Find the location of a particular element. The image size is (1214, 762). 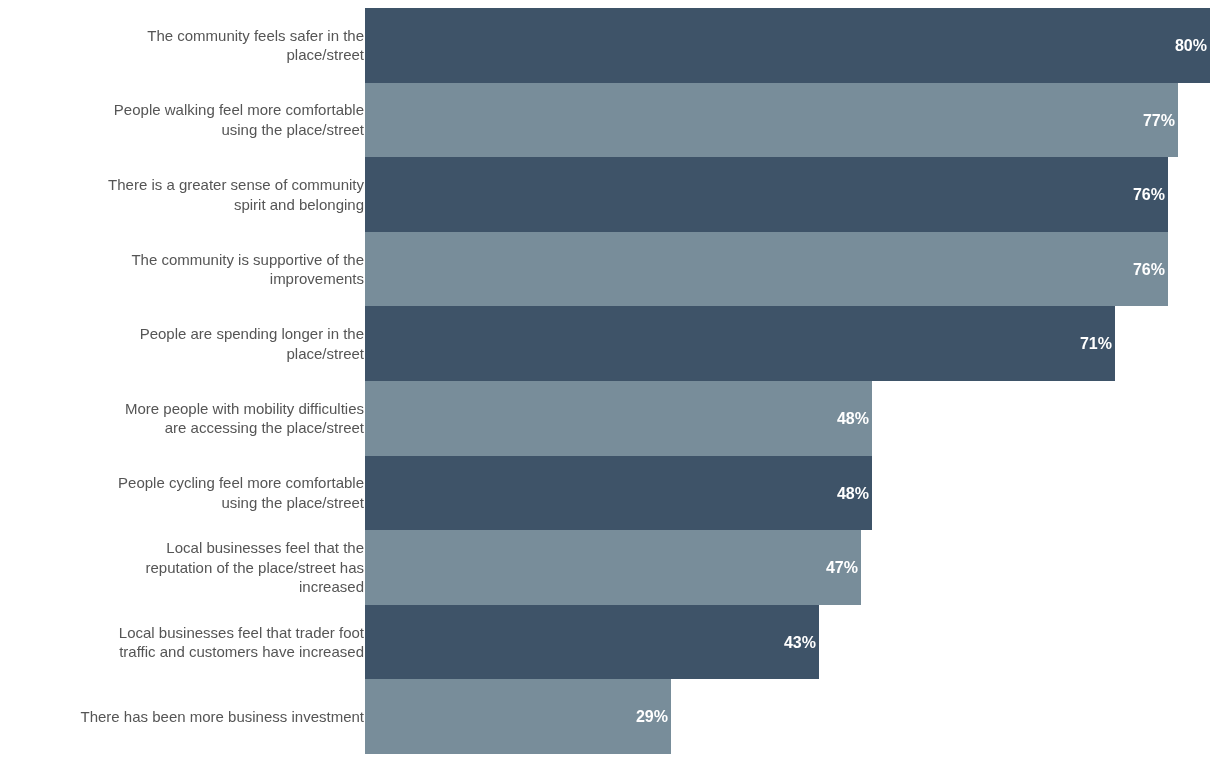

y-tick-label: There is a greater sense of community spirit and belonging is located at coordinates (236, 194).